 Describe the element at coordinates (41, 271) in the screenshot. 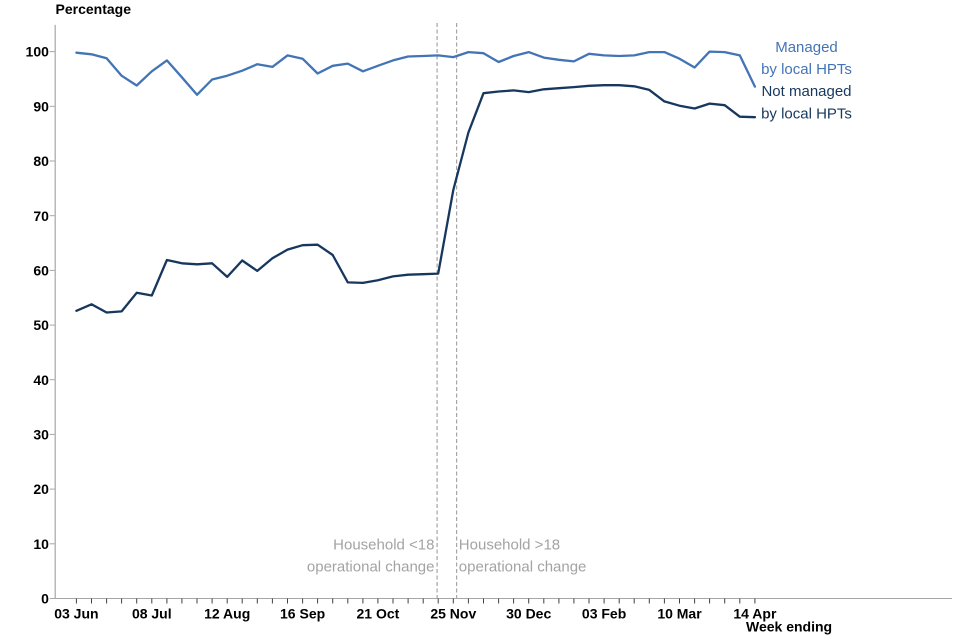

I see `svg-text: 60` at that location.